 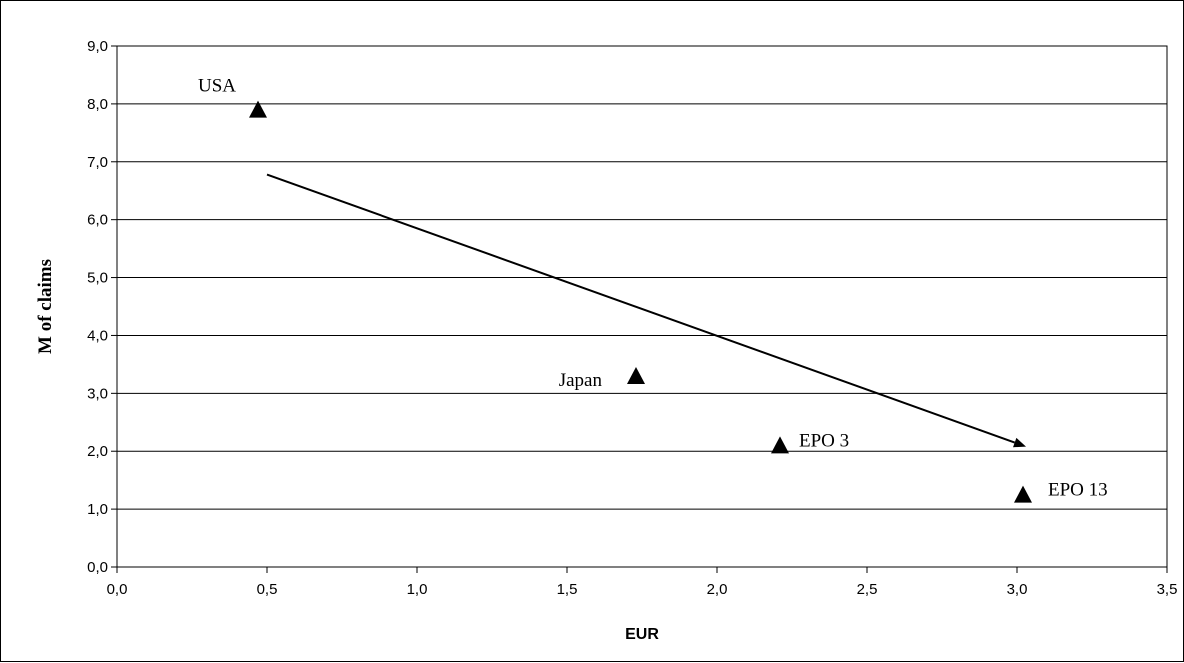 What do you see at coordinates (97, 278) in the screenshot?
I see `y-tick-label: 5,0` at bounding box center [97, 278].